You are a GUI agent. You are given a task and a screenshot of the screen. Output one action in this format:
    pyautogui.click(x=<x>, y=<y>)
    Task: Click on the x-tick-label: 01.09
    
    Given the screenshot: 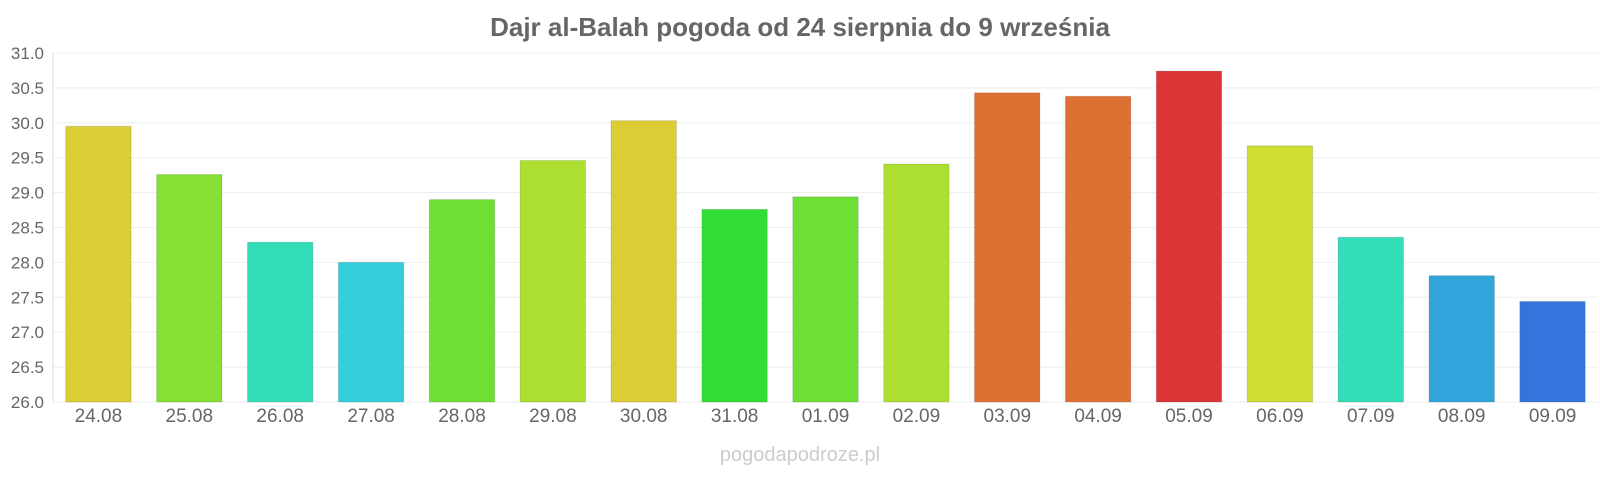 What is the action you would take?
    pyautogui.click(x=826, y=416)
    